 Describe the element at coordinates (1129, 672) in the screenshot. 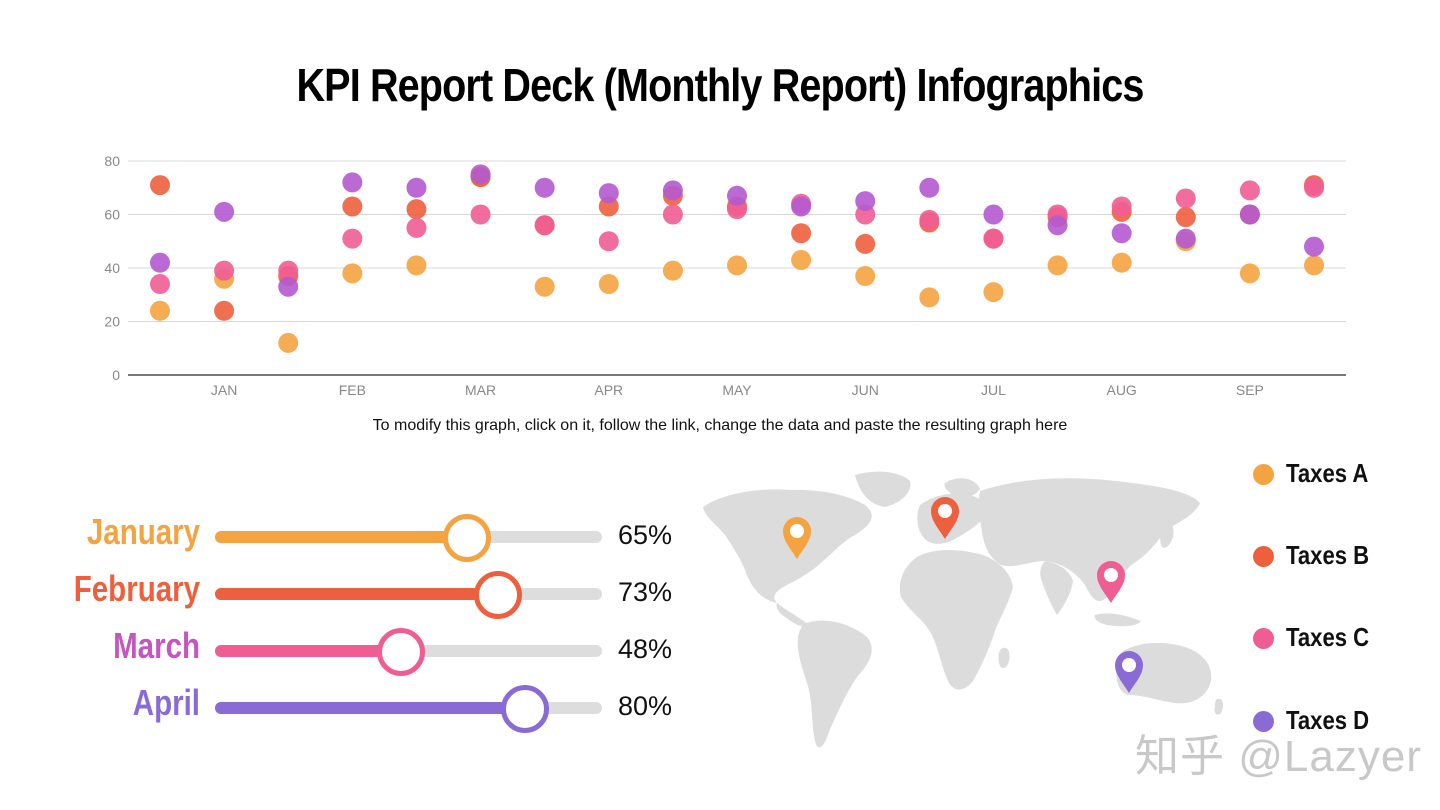

I see `map-pin-australia` at that location.